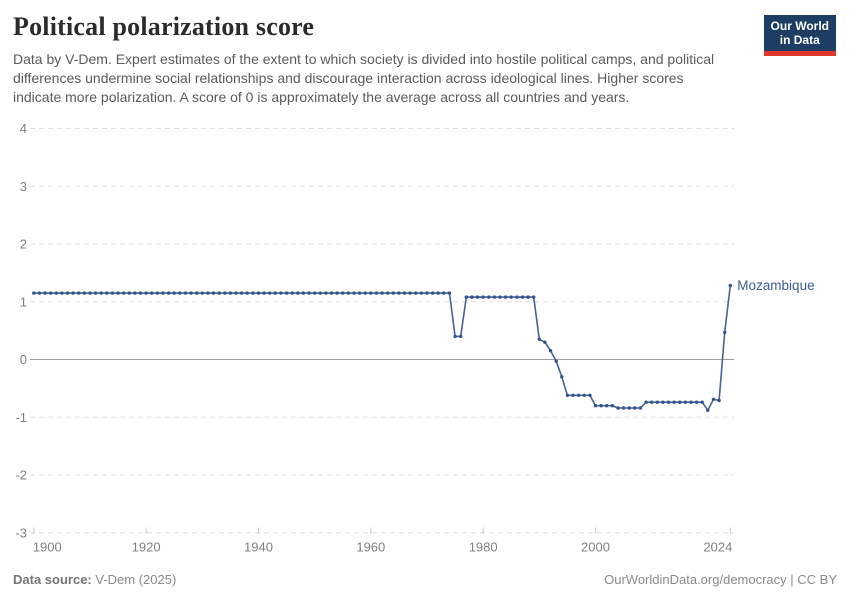 The width and height of the screenshot is (850, 600). I want to click on y-axis-label: -1, so click(21, 417).